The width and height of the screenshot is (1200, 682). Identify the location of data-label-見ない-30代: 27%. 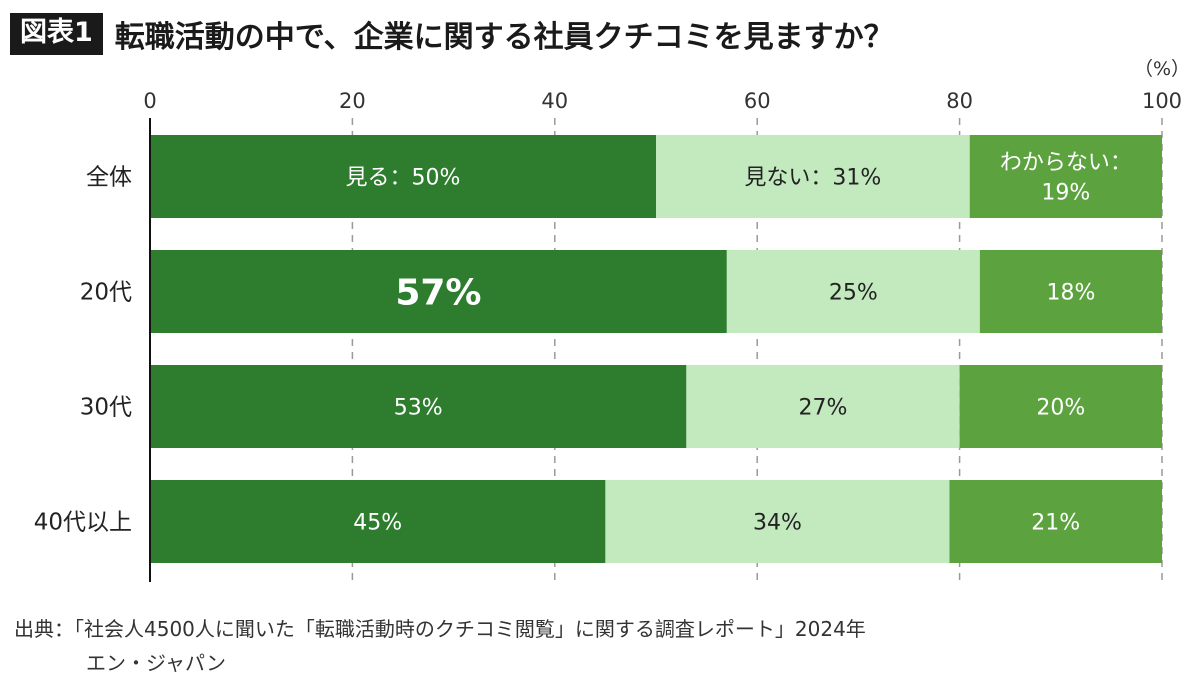
(823, 407).